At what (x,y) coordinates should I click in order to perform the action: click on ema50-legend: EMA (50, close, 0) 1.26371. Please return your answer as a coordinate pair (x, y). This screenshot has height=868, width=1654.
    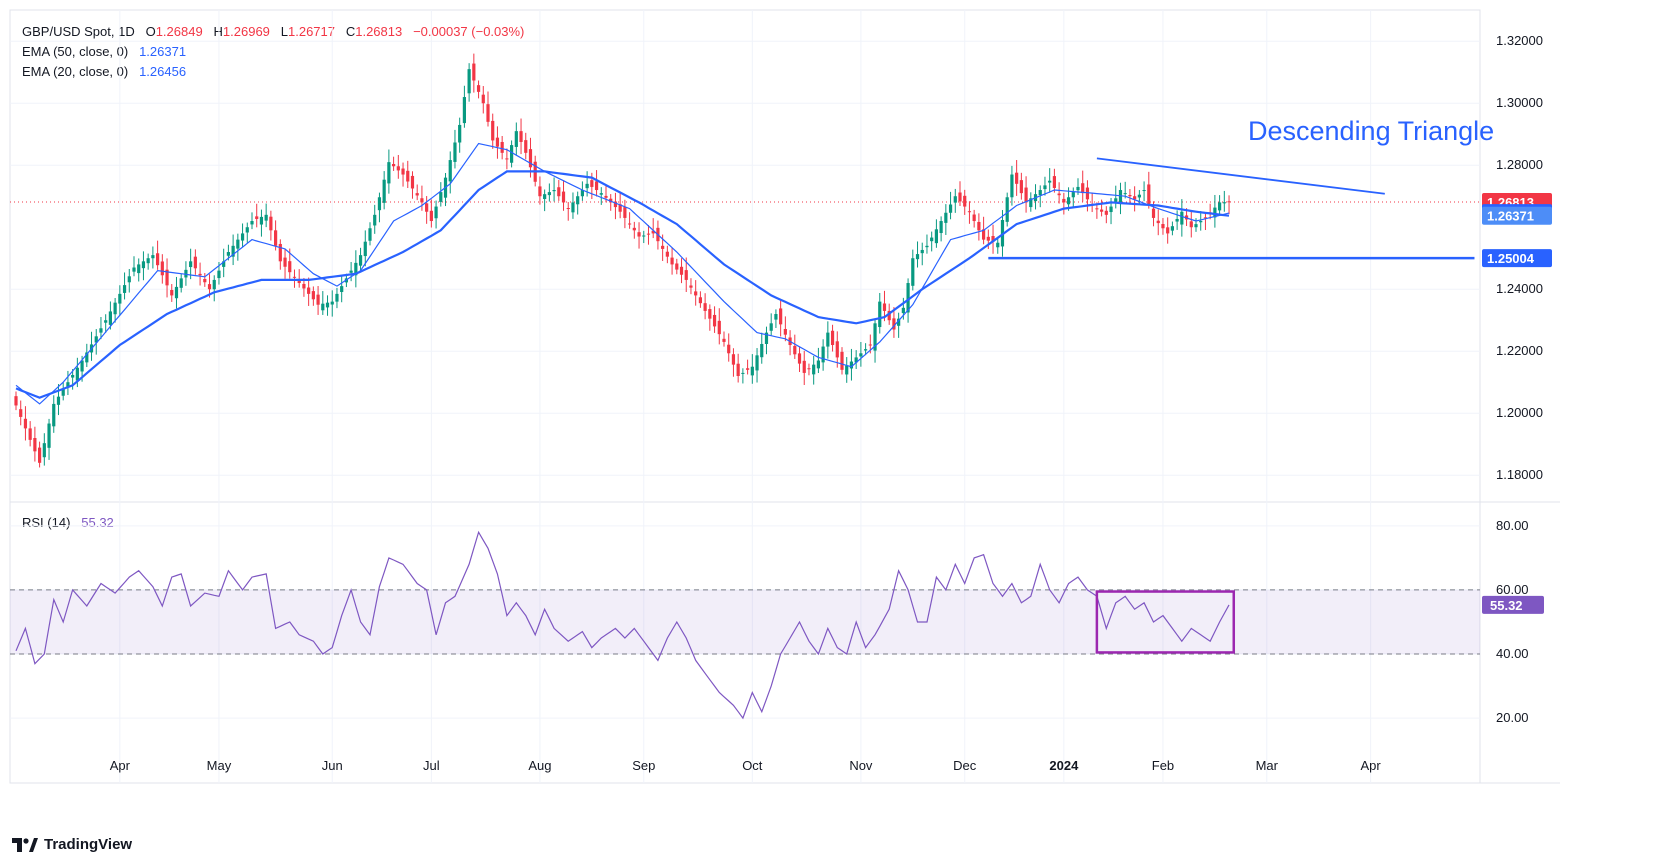
    Looking at the image, I should click on (104, 51).